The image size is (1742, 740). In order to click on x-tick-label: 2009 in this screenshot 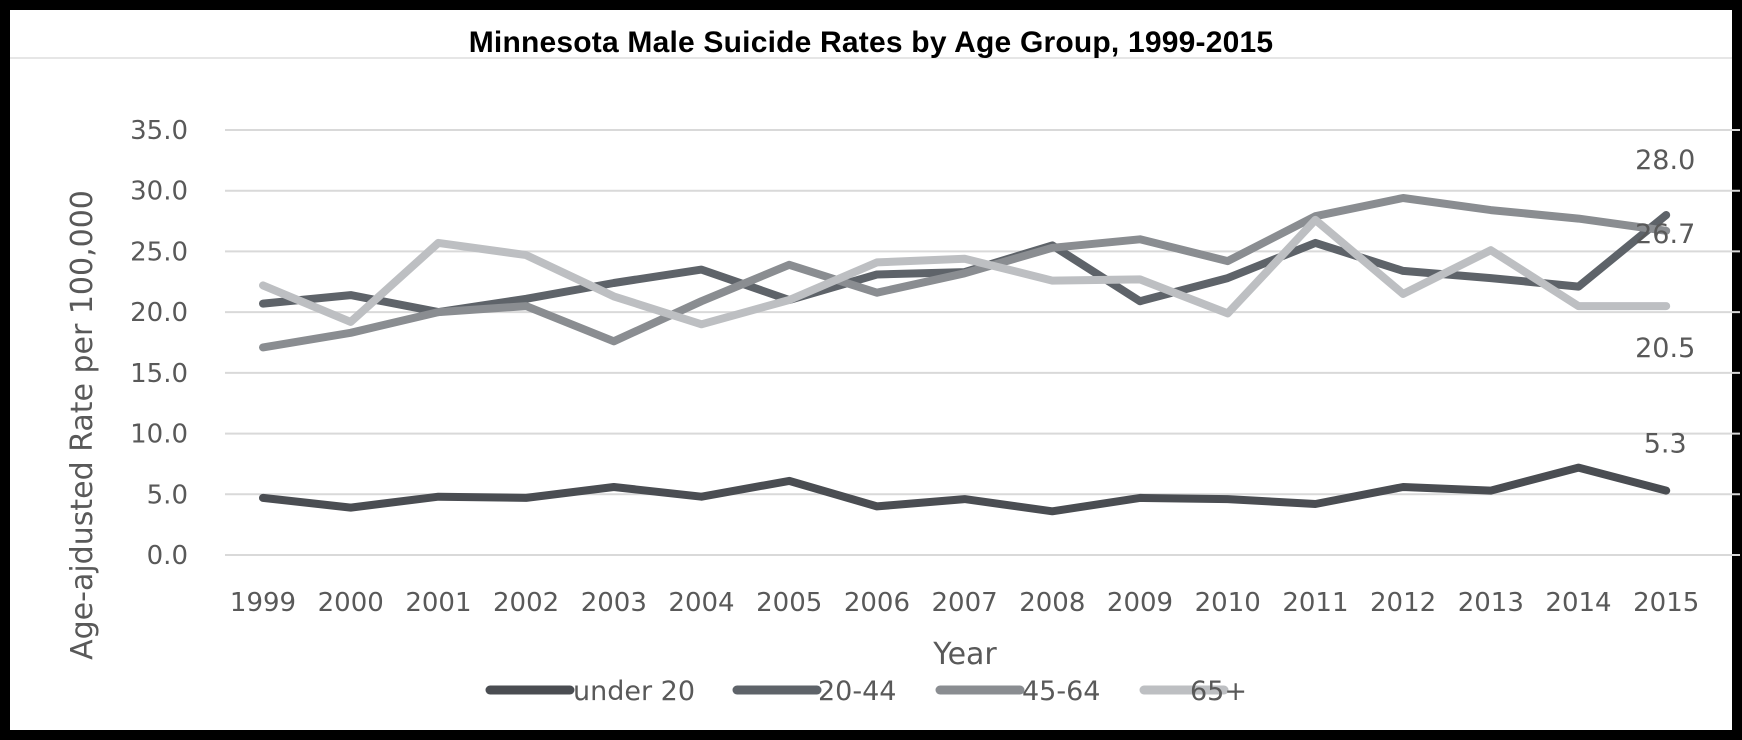, I will do `click(1140, 603)`.